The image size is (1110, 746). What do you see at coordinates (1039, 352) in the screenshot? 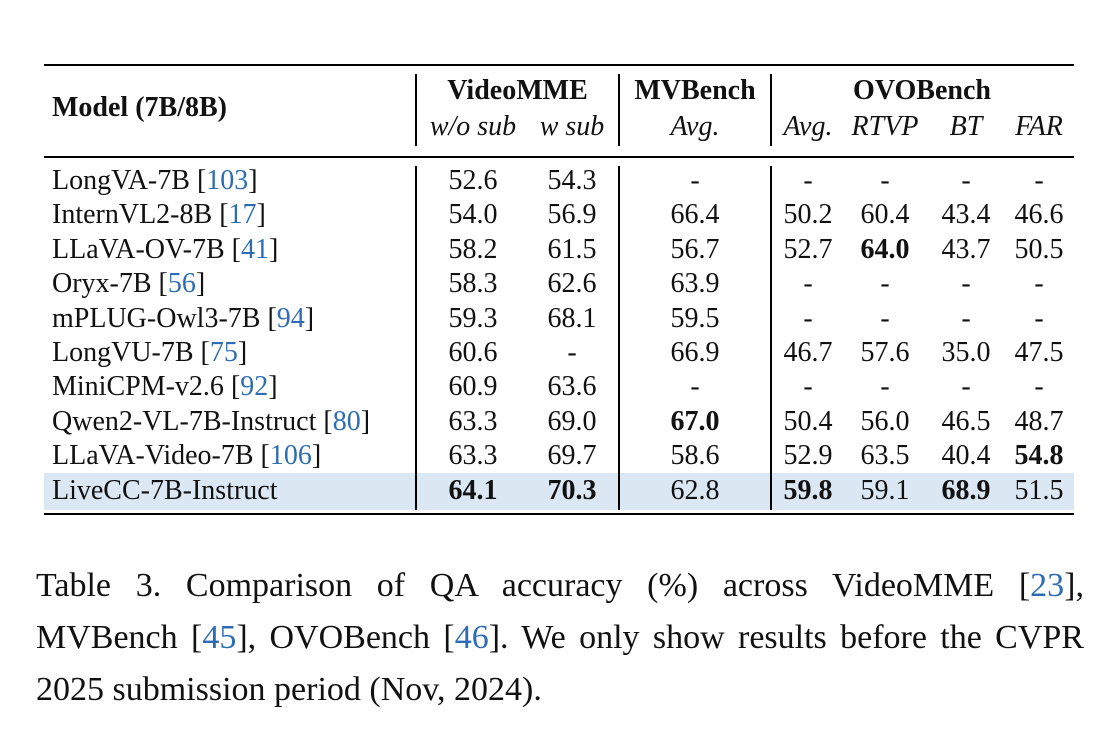
I see `table-cell: 47.5` at bounding box center [1039, 352].